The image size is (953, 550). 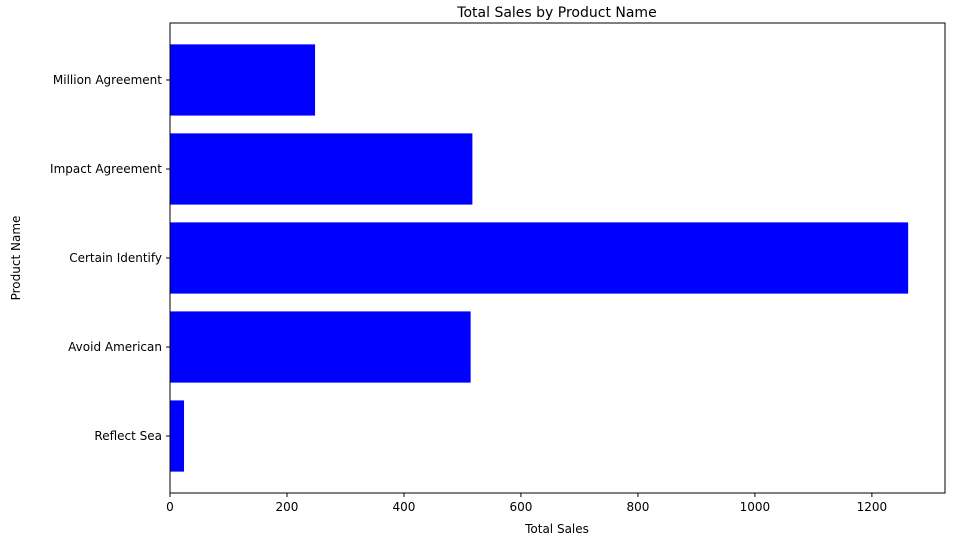 I want to click on x-tick-label: 1200, so click(x=872, y=507).